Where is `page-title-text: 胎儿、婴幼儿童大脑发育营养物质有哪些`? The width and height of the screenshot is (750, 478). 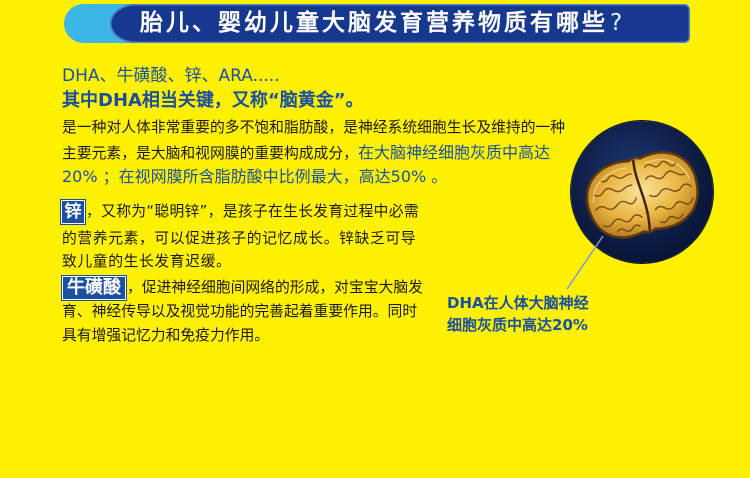 page-title-text: 胎儿、婴幼儿童大脑发育营养物质有哪些 is located at coordinates (374, 23).